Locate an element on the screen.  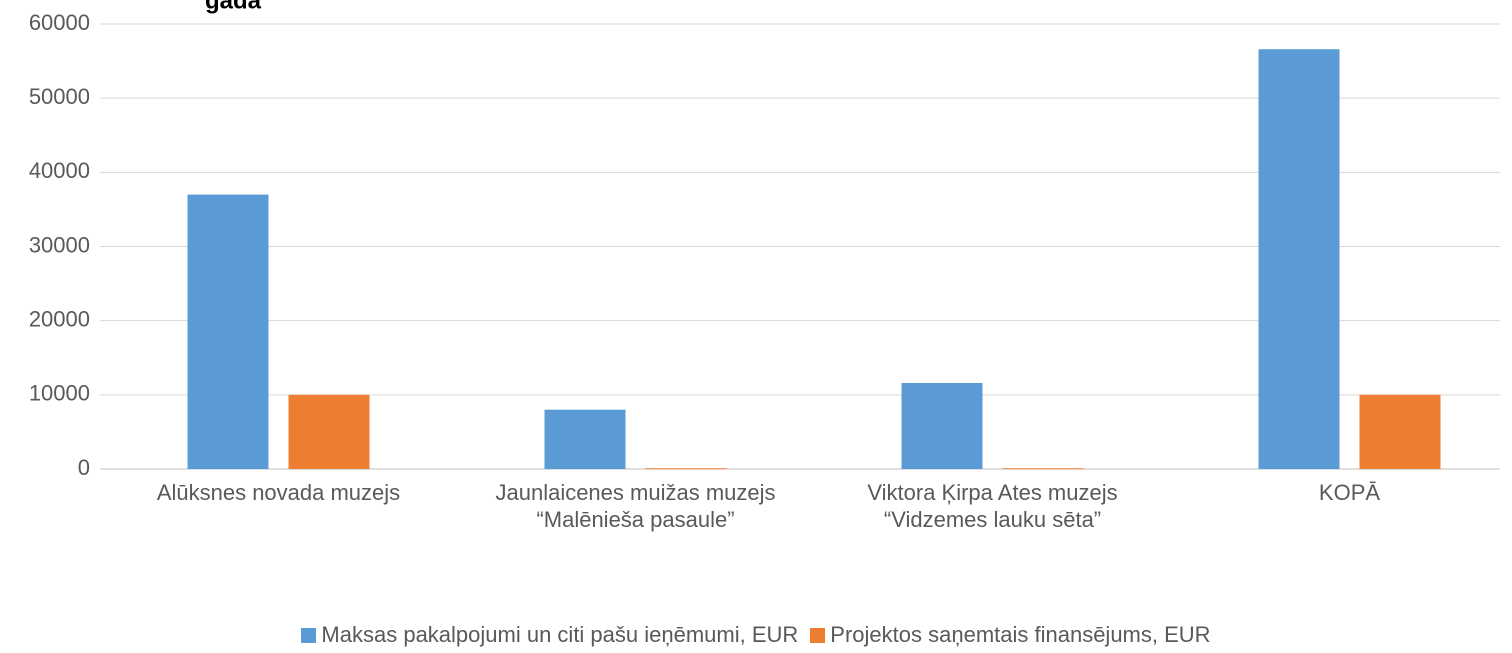
x-tick-label: Alūksnes novada muzejs is located at coordinates (278, 492).